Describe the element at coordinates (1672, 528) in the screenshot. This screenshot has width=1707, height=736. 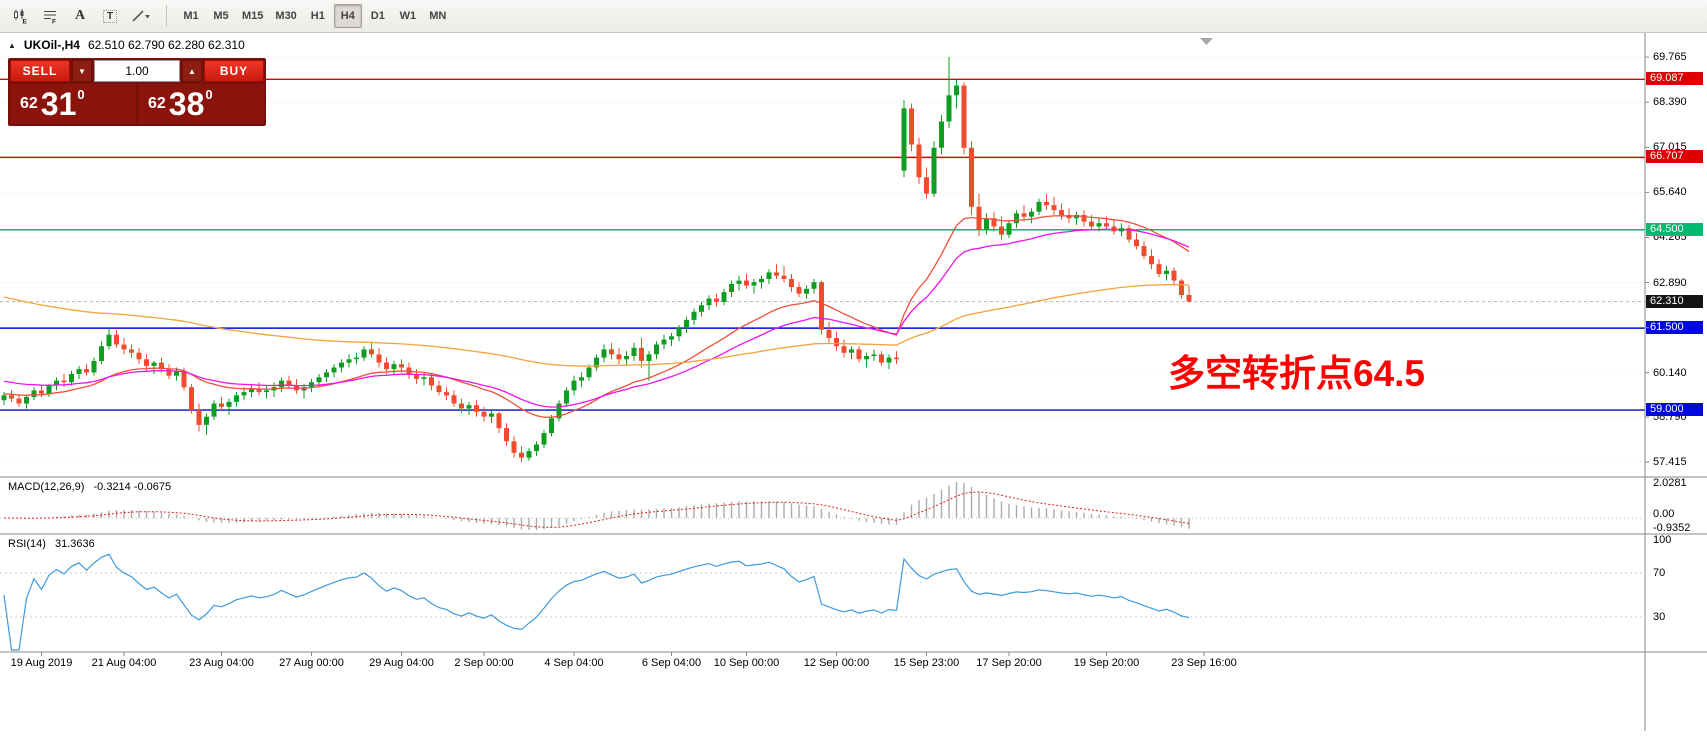
I see `macd-axis-label: -0.9352` at that location.